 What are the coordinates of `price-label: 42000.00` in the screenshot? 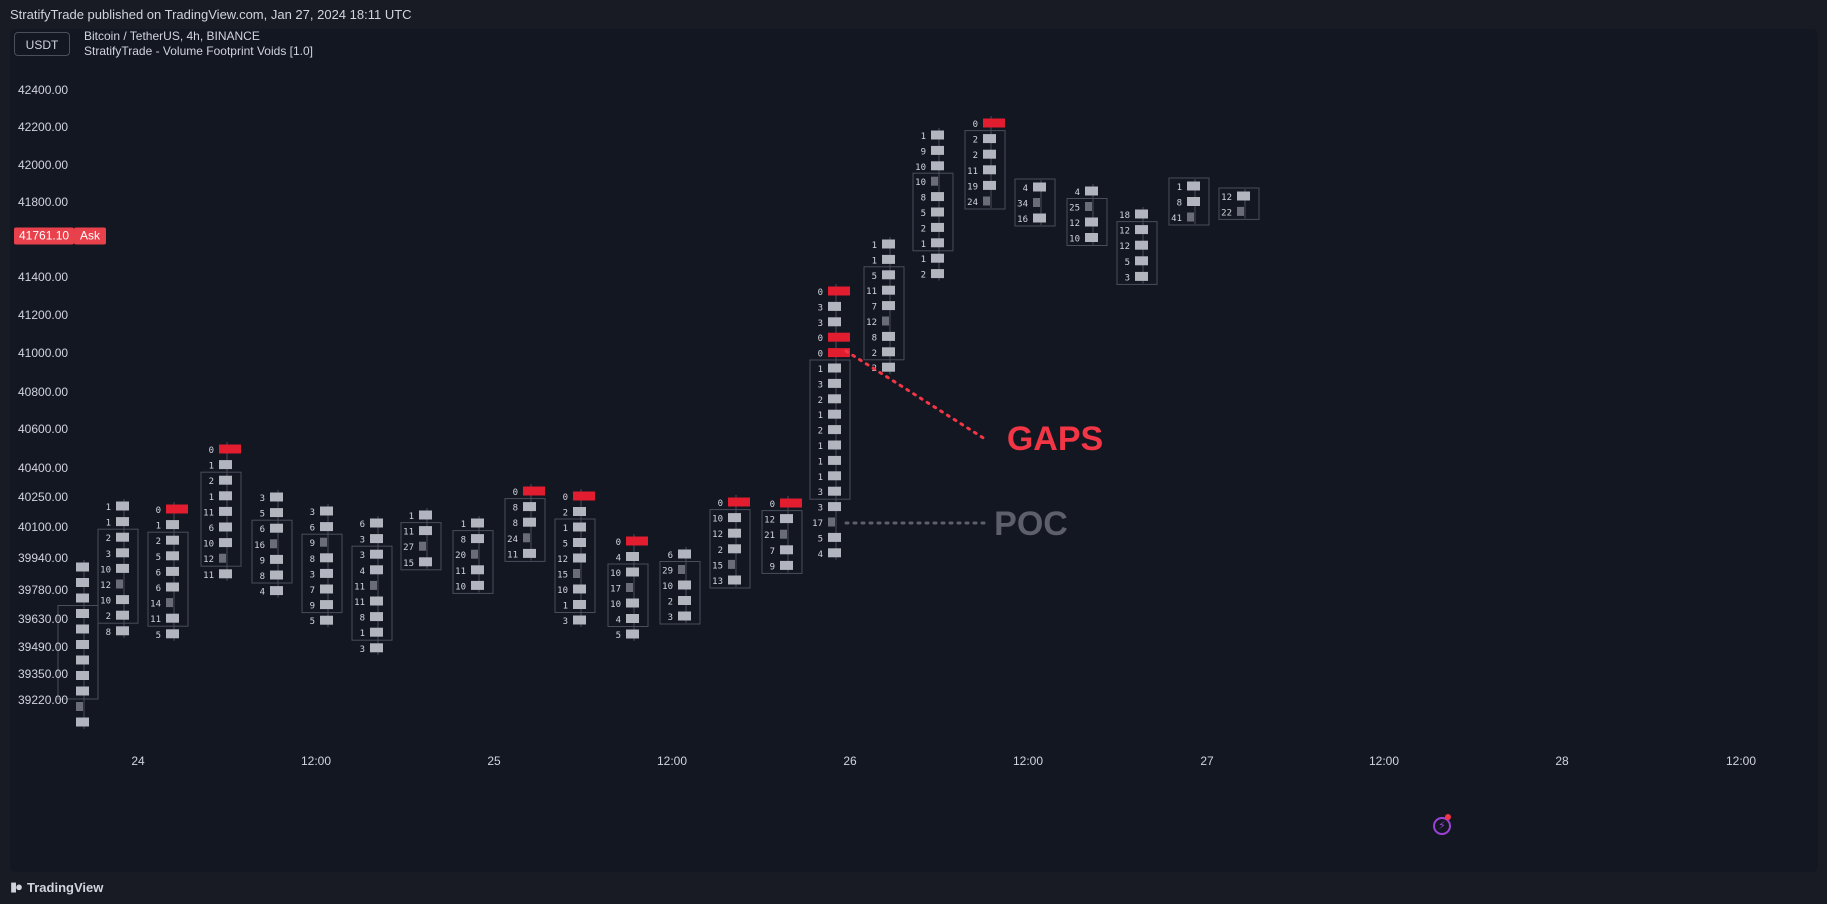 It's located at (43, 165).